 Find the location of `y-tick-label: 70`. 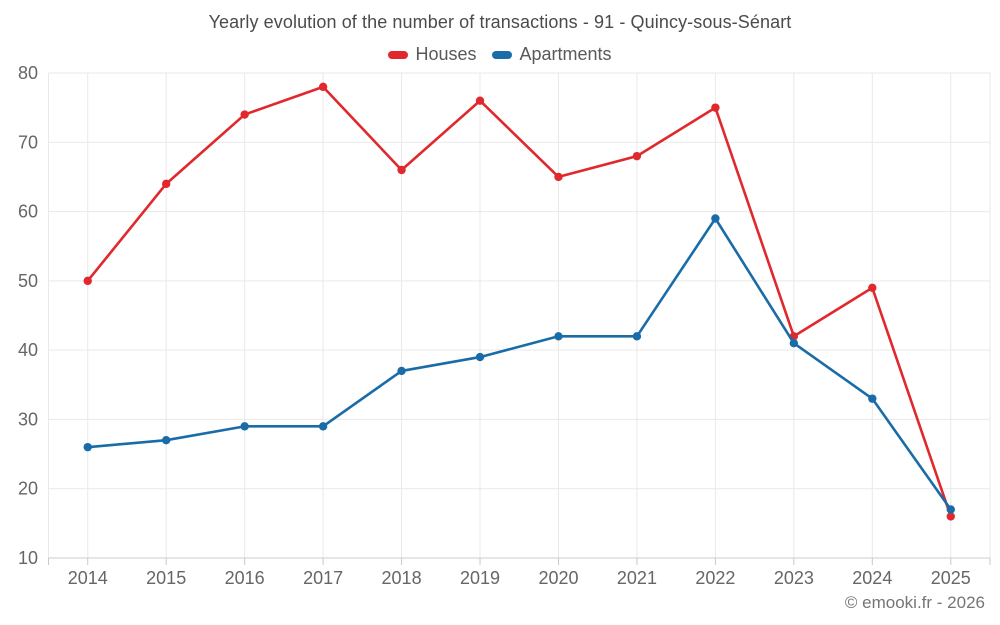

y-tick-label: 70 is located at coordinates (28, 142).